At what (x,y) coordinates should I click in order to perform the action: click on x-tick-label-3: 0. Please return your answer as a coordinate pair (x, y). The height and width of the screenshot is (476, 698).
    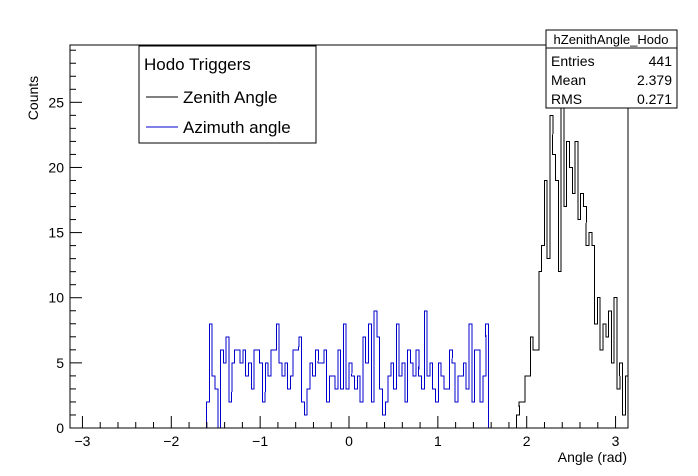
    Looking at the image, I should click on (349, 441).